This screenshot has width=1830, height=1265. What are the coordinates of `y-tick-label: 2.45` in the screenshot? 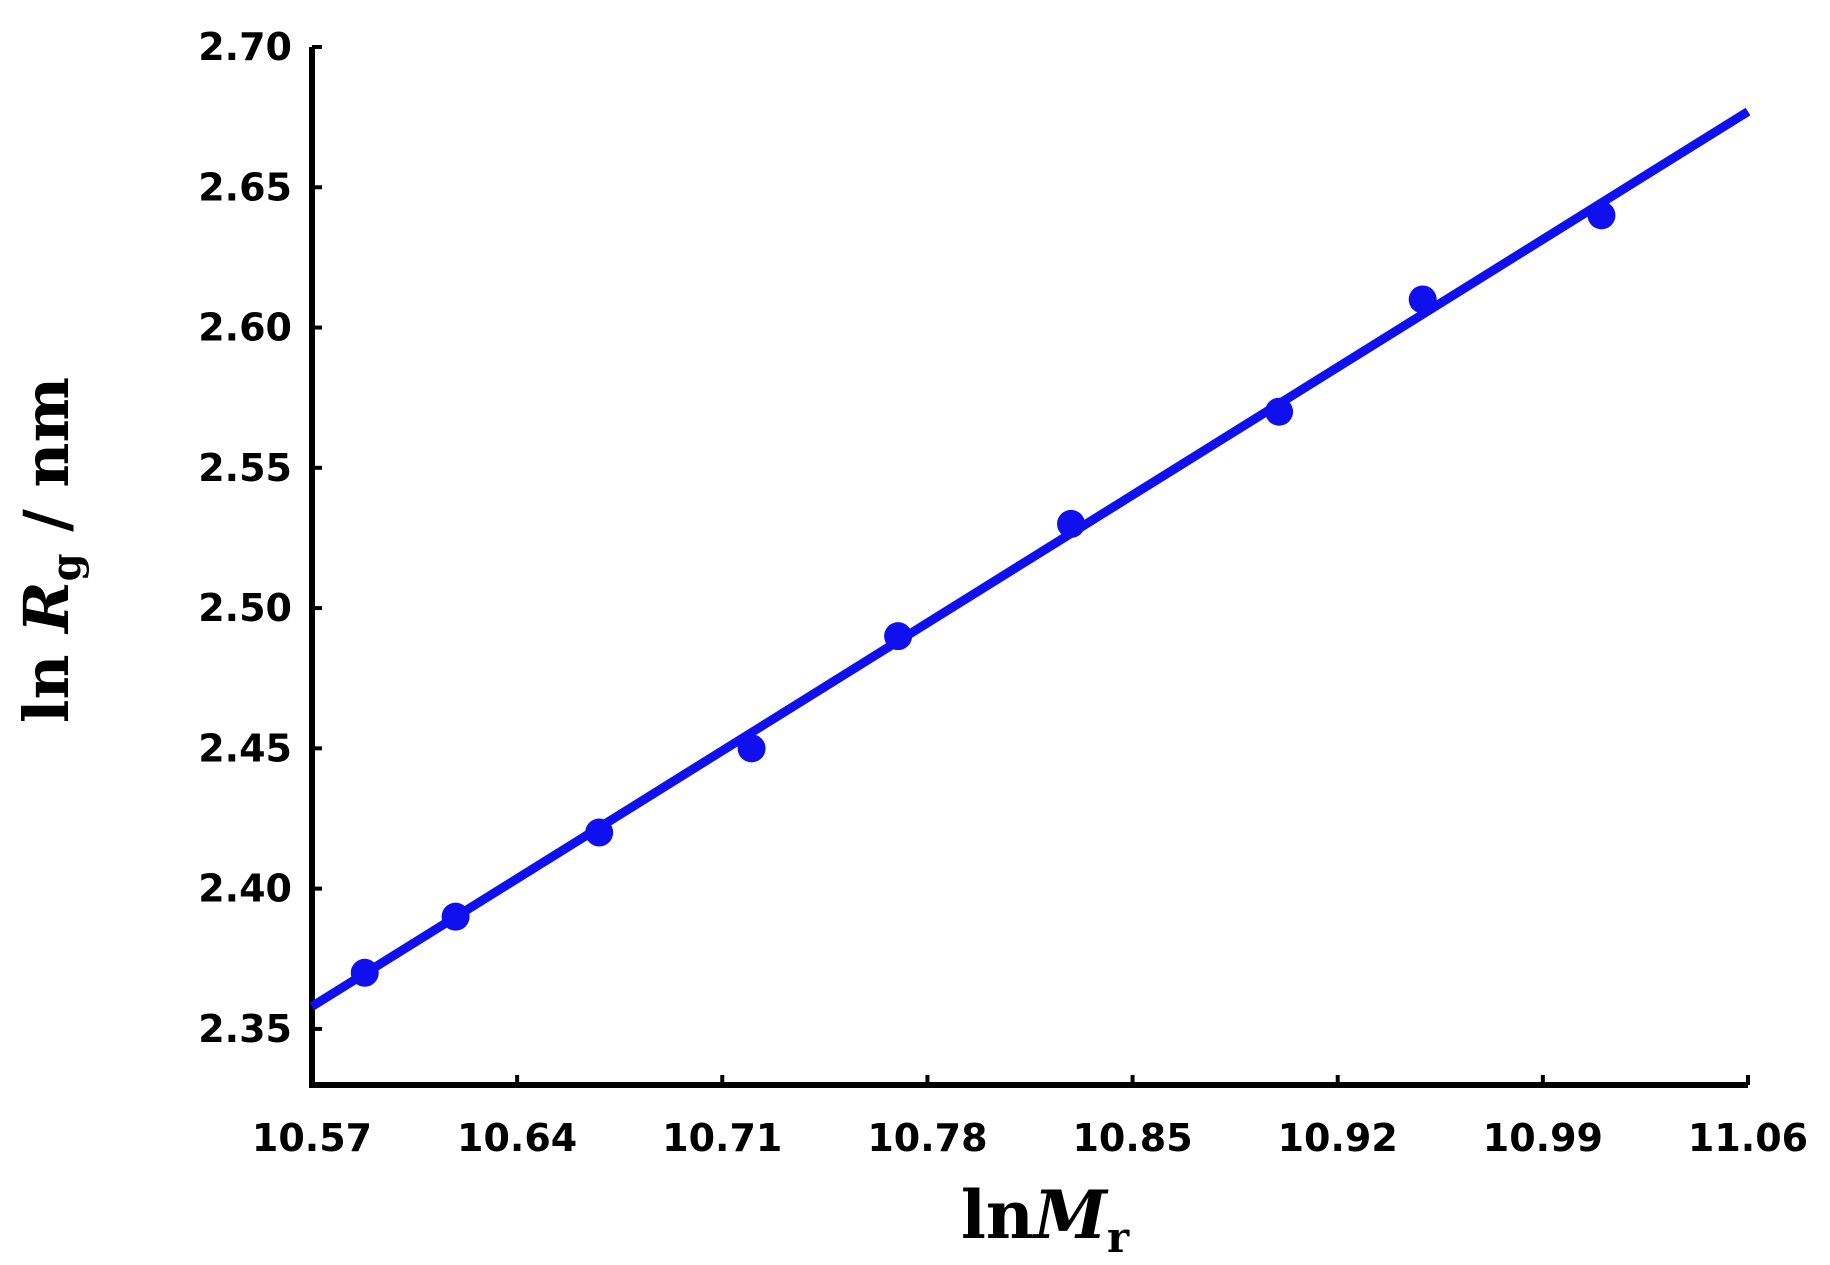 It's located at (245, 748).